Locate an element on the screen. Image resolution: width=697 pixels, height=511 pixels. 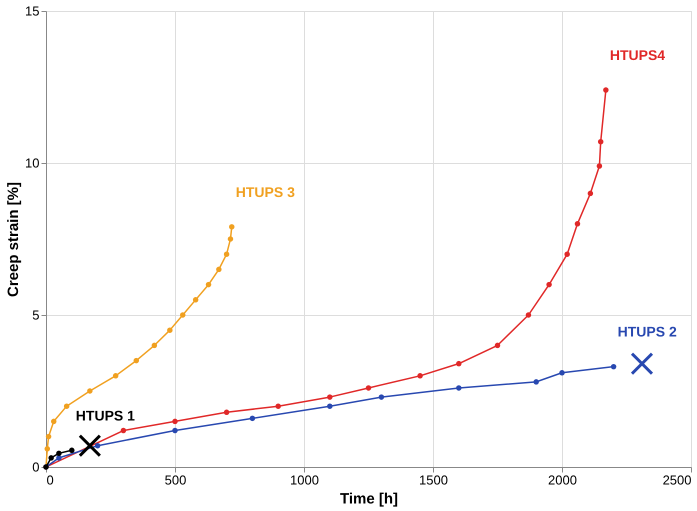
x-tick-label: 1000 is located at coordinates (304, 480).